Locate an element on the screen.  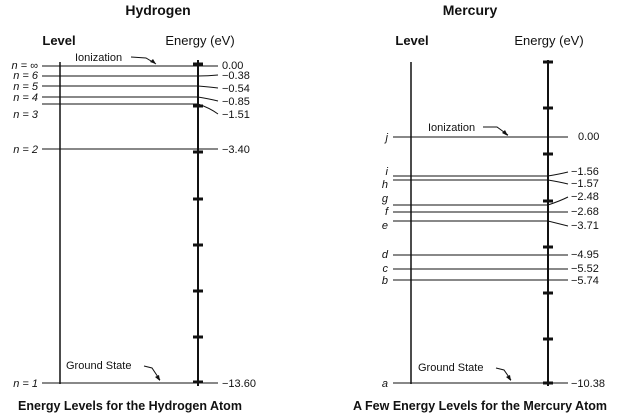
mercury-level-name: c is located at coordinates (386, 269).